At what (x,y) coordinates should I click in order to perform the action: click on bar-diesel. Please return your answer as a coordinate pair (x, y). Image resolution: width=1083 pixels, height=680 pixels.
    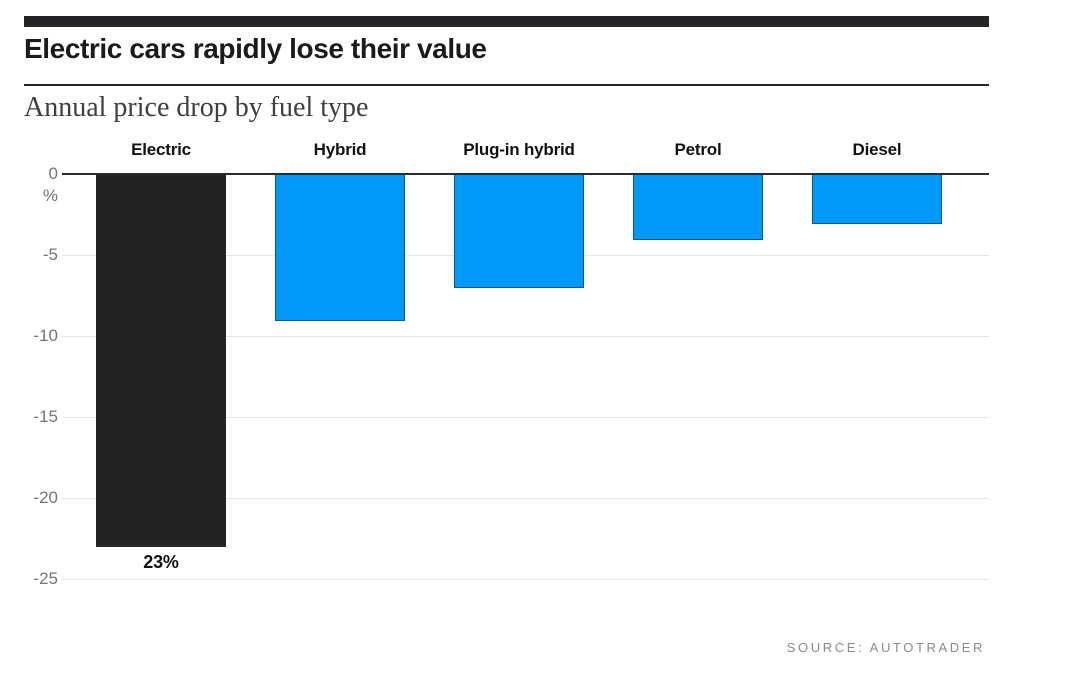
    Looking at the image, I should click on (877, 199).